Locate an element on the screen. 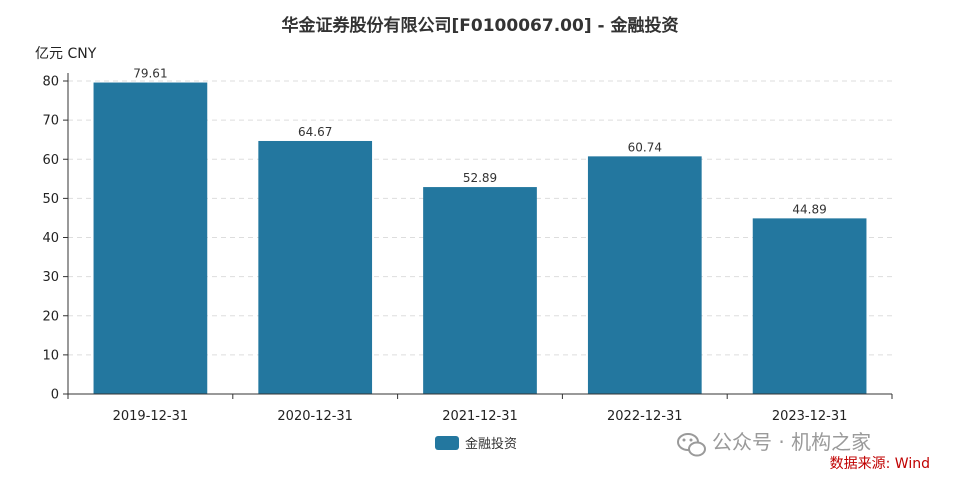 The image size is (960, 482). data-label: 64.67 is located at coordinates (315, 132).